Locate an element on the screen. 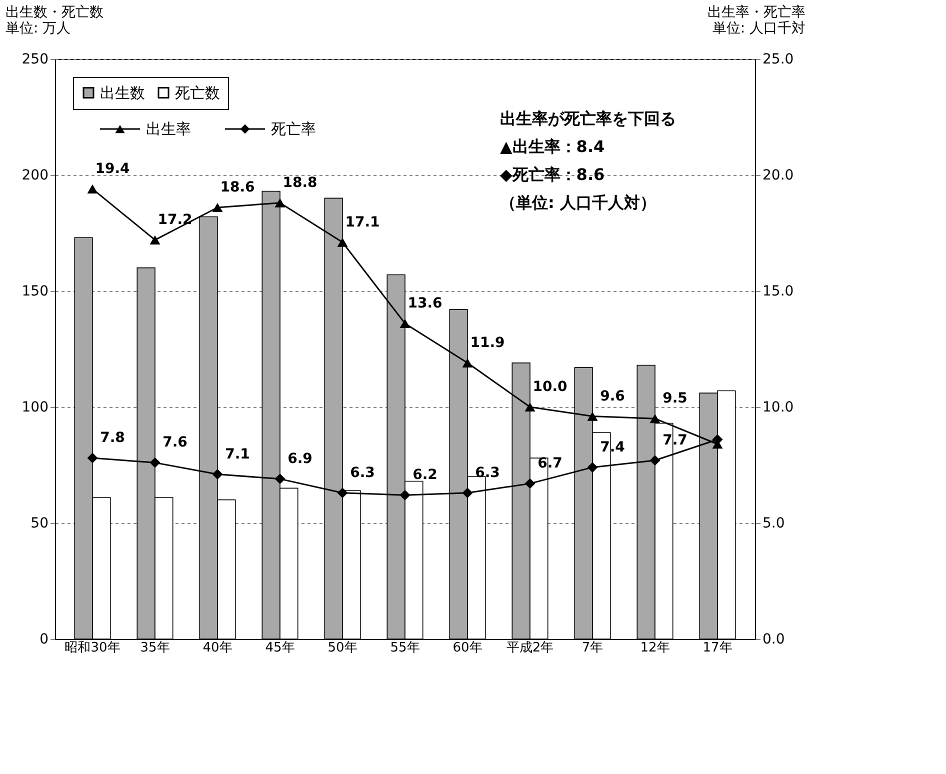 The image size is (946, 774). y2-tick-label: 5.0 is located at coordinates (773, 524).